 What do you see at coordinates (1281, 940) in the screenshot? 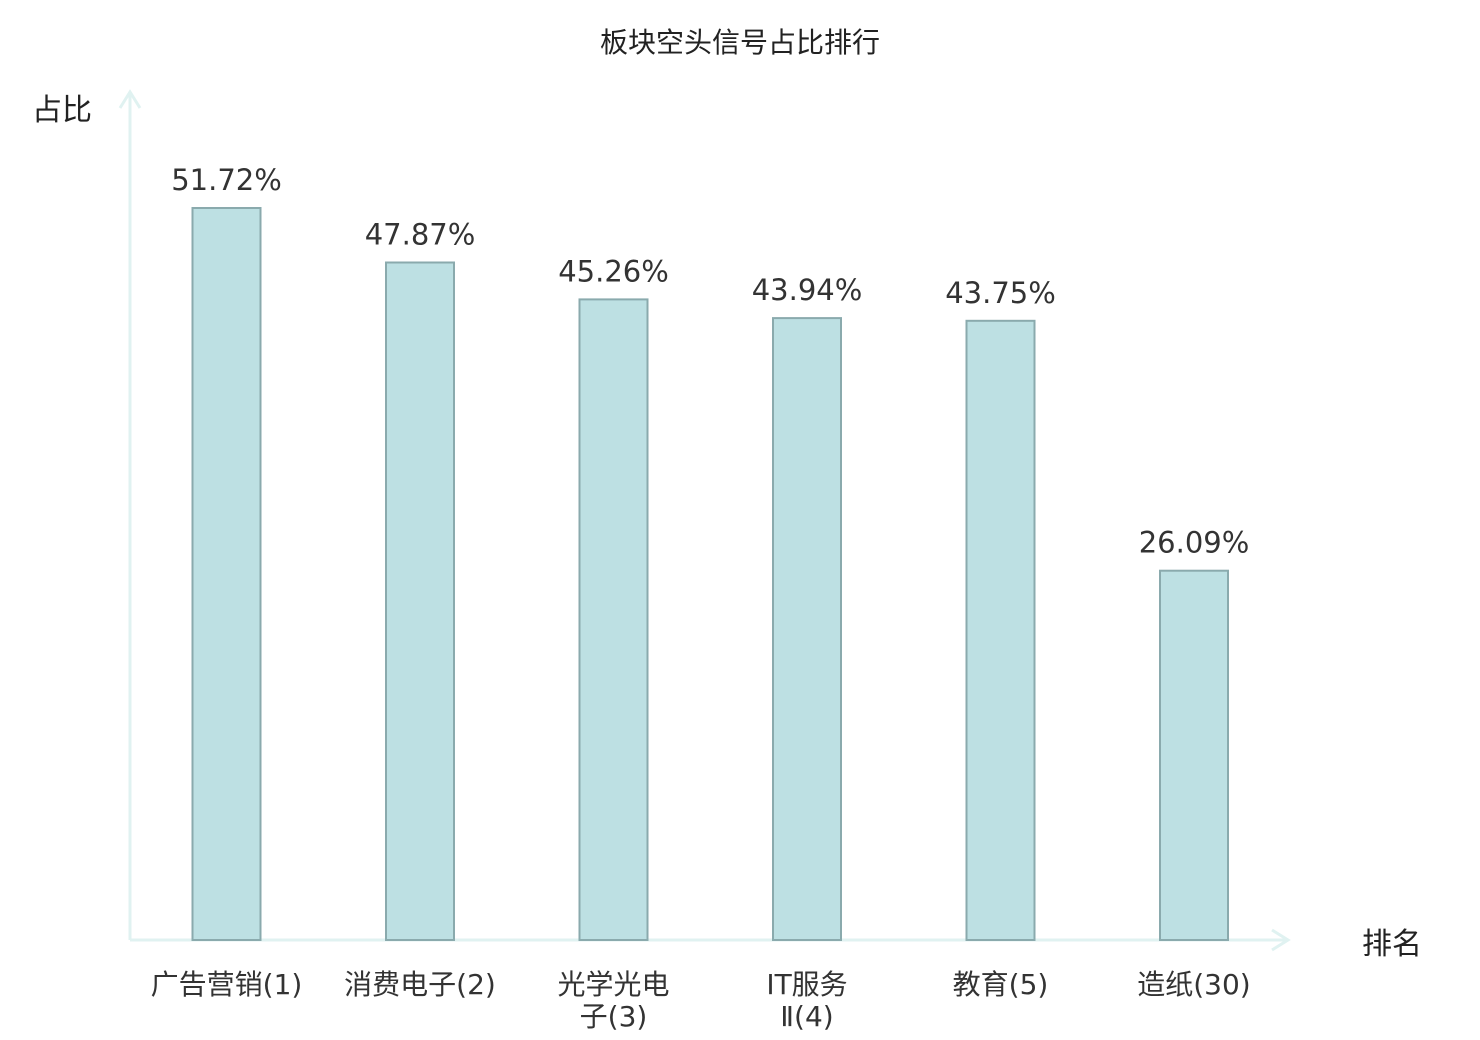
I see `x-axis-arrow-icon` at bounding box center [1281, 940].